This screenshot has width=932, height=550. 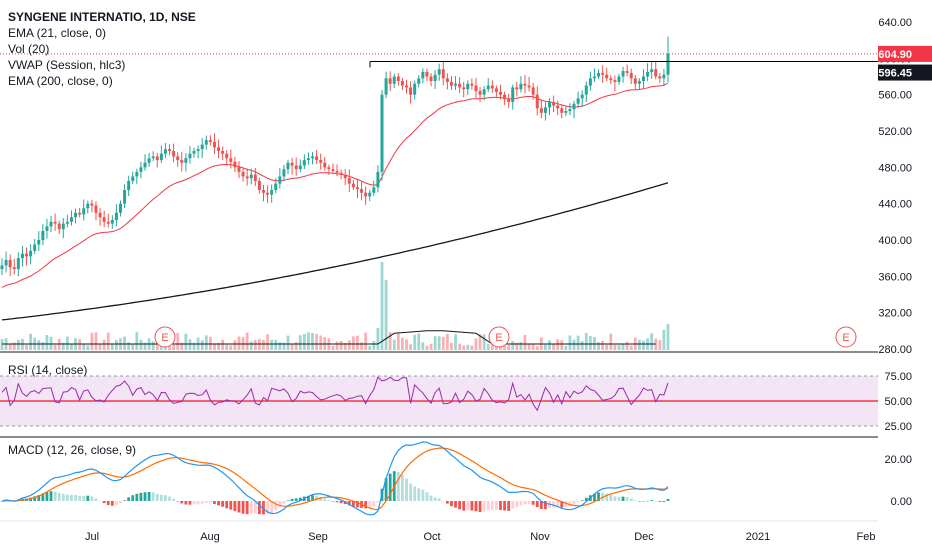 I want to click on volume-legend: Vol (20), so click(x=29, y=49).